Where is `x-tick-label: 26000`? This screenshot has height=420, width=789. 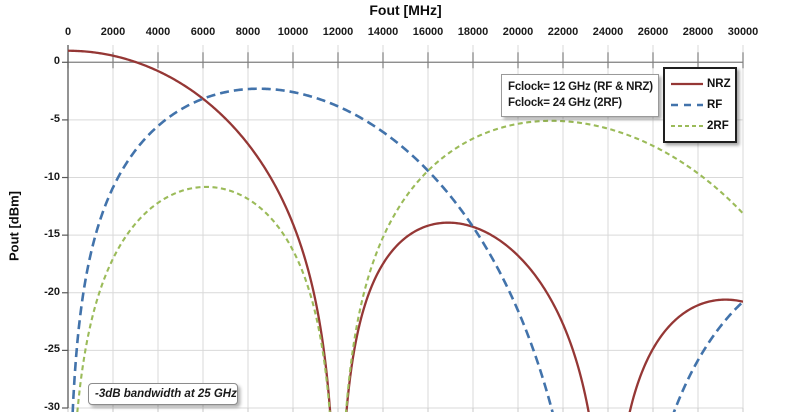
x-tick-label: 26000 is located at coordinates (653, 32).